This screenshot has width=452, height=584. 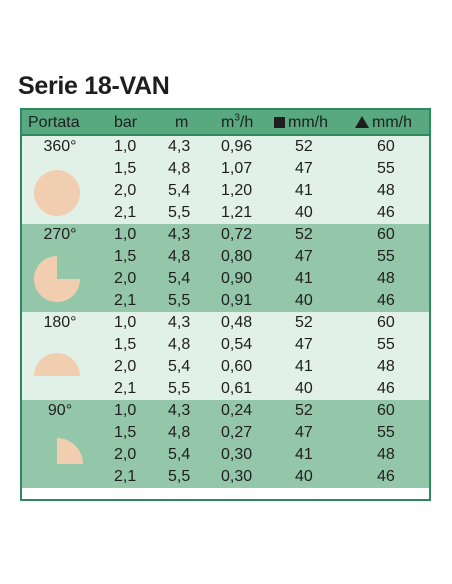 I want to click on angle-label: 360°, so click(x=60, y=146).